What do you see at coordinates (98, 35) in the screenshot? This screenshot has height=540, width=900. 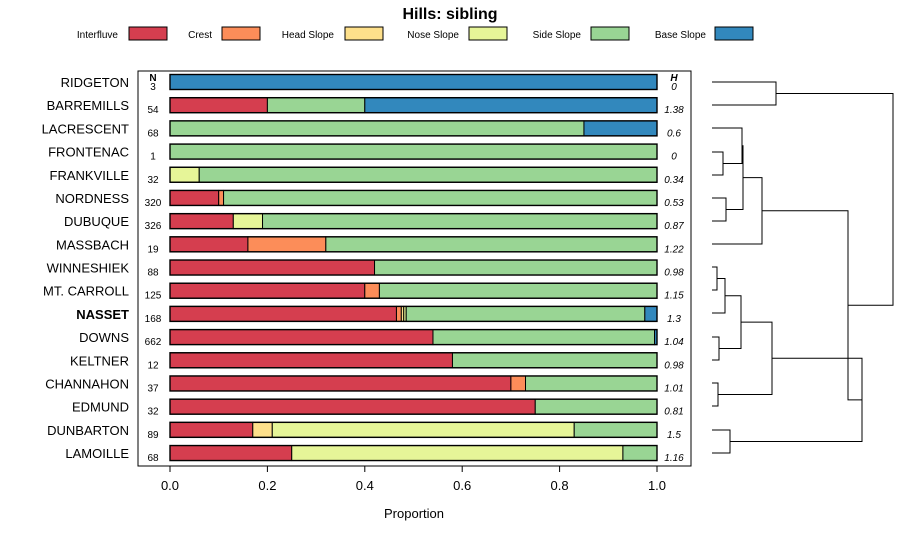 I see `legend-label: Interfluve` at bounding box center [98, 35].